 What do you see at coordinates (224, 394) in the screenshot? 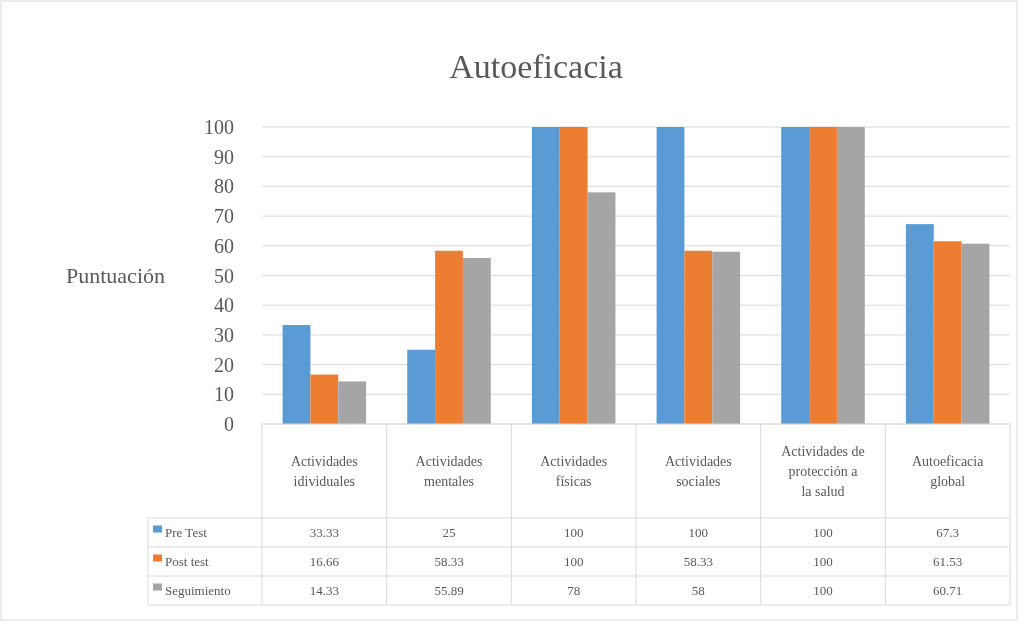
I see `y-tick-label: 10` at bounding box center [224, 394].